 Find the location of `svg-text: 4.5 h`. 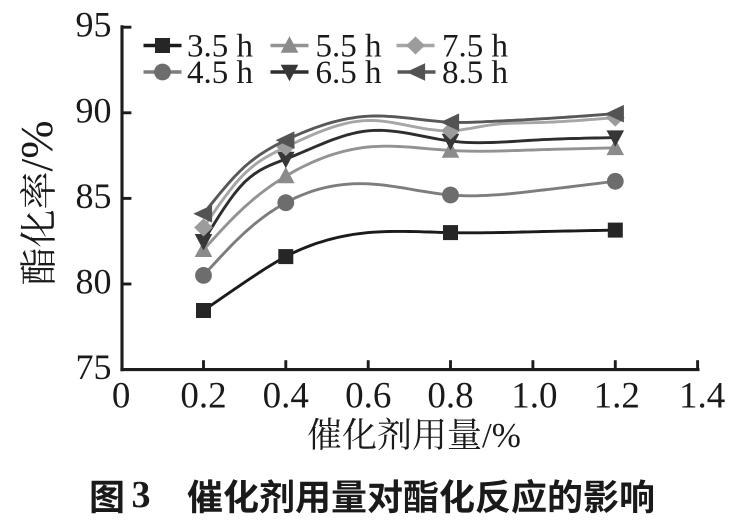

svg-text: 4.5 h is located at coordinates (220, 73).